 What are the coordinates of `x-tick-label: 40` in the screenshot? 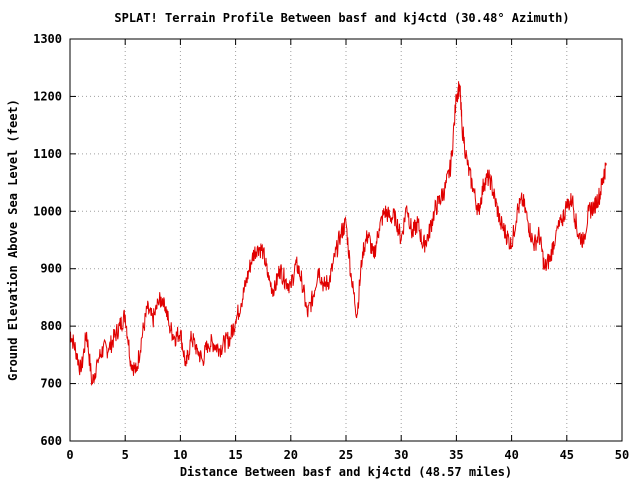 It's located at (511, 455).